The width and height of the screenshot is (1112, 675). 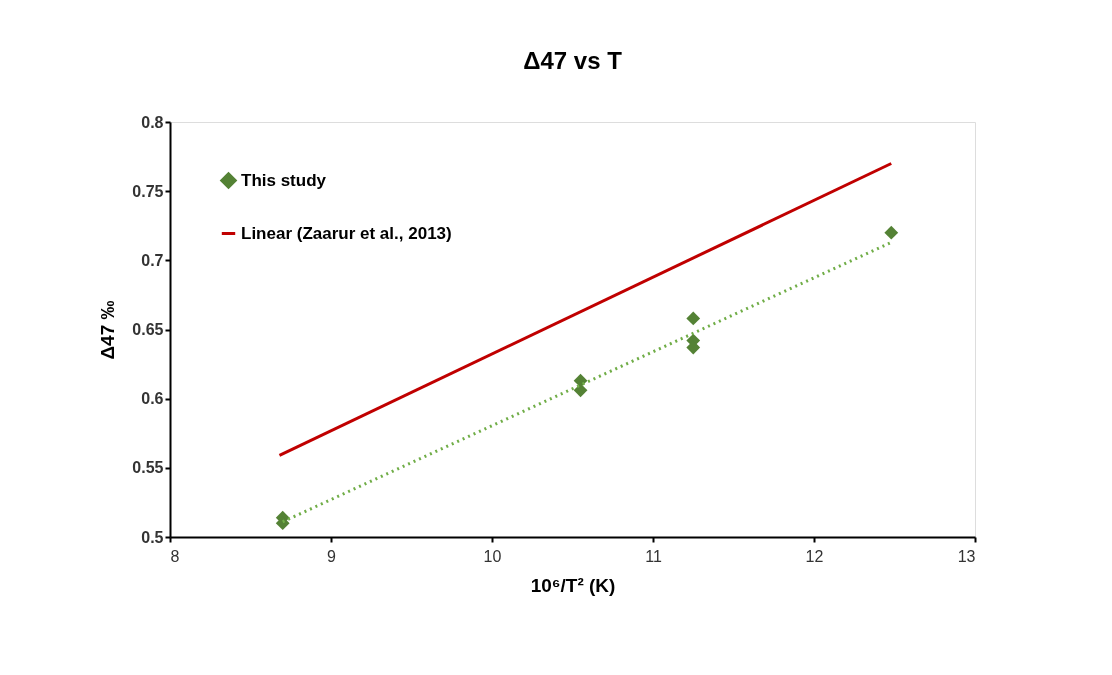 I want to click on legend-label: Linear (Zaarur et al., 2013), so click(x=346, y=233).